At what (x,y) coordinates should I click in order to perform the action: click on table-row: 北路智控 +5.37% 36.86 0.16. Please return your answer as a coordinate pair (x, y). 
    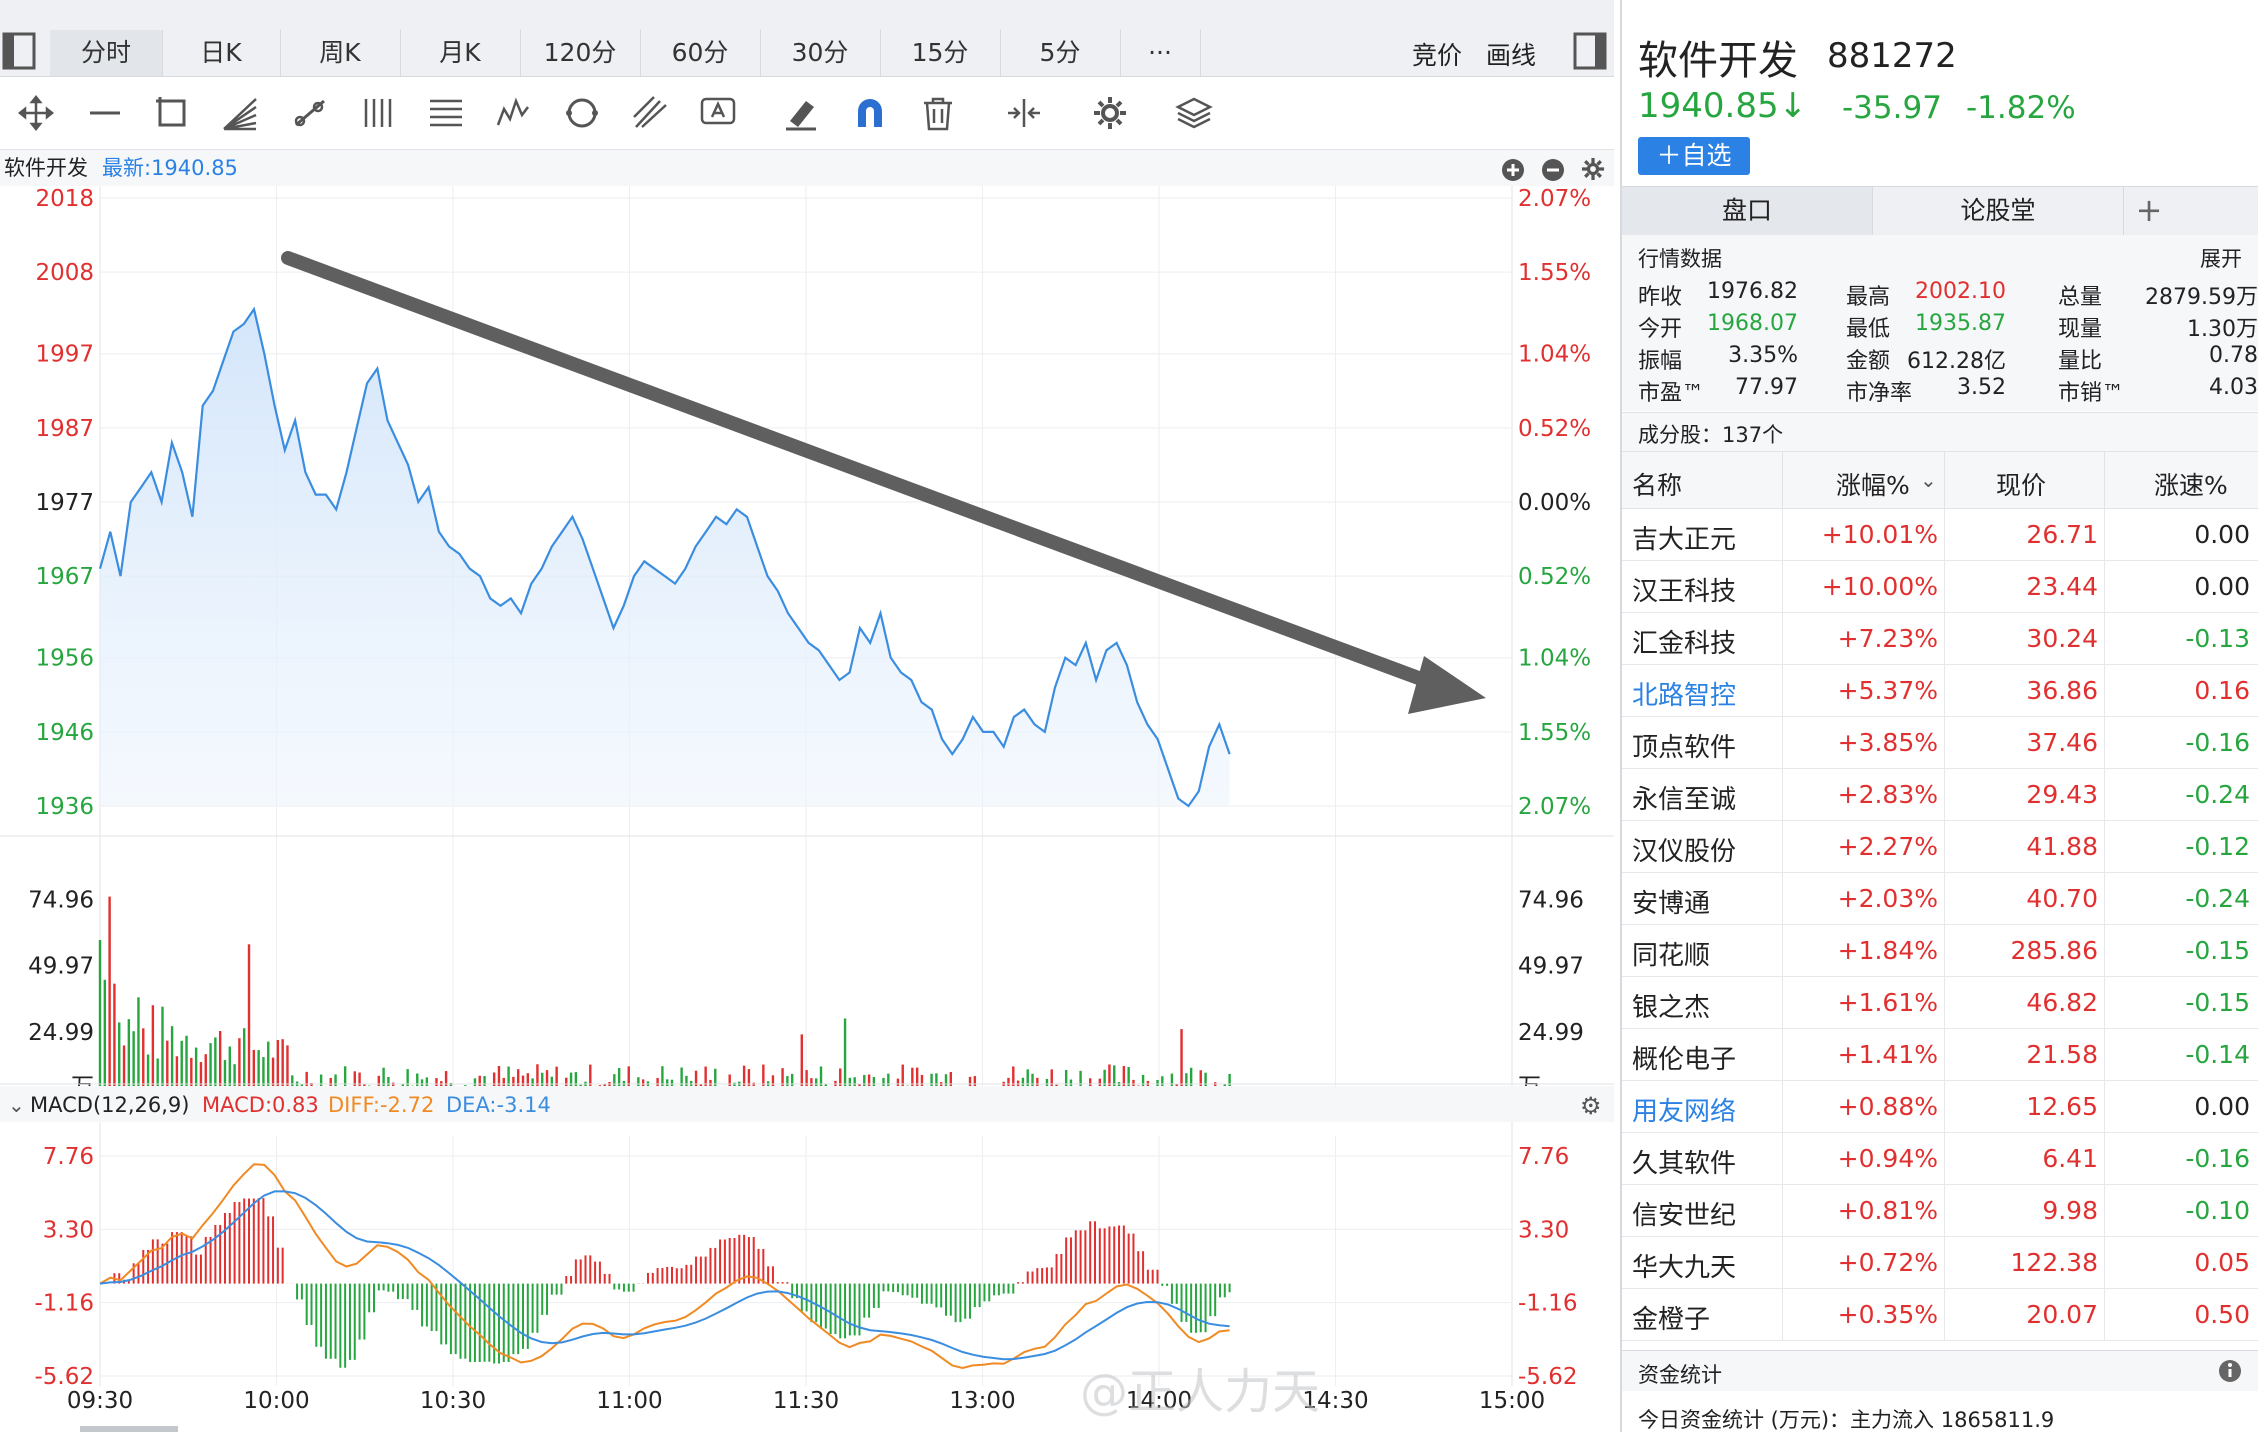
    Looking at the image, I should click on (1940, 690).